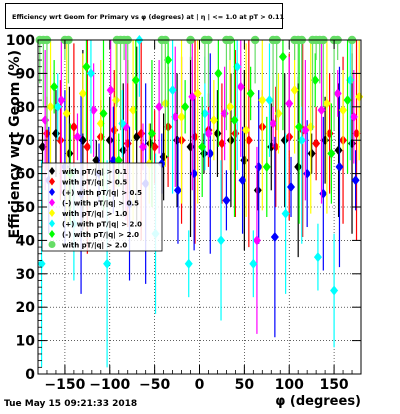 This screenshot has height=414, width=400. What do you see at coordinates (15, 144) in the screenshot?
I see `y-axis-label: Efficiency wrt Geom (%)` at bounding box center [15, 144].